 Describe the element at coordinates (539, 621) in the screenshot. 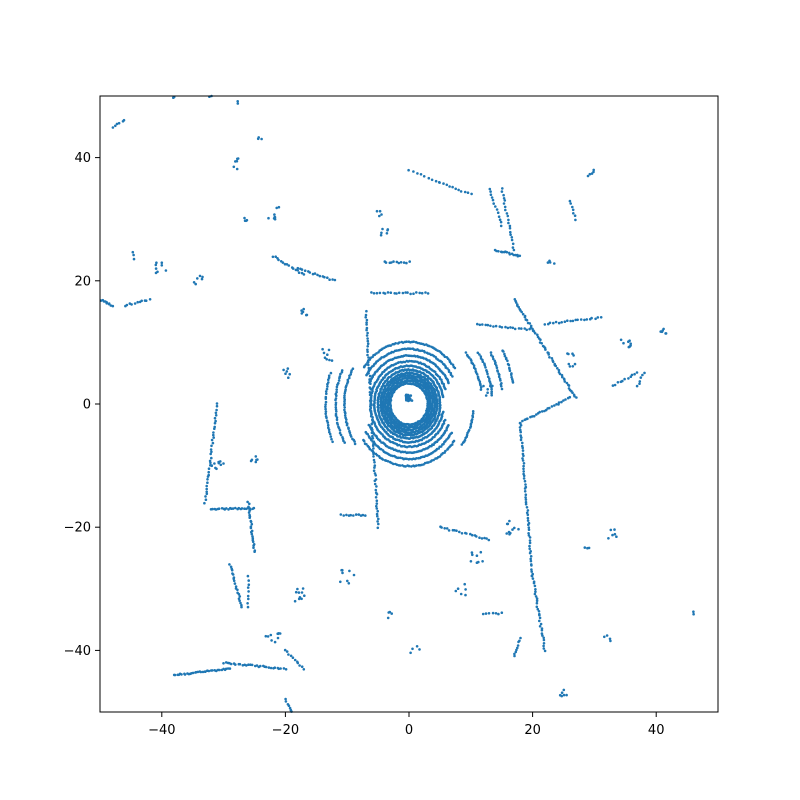

I see `scatter-point-1962` at that location.